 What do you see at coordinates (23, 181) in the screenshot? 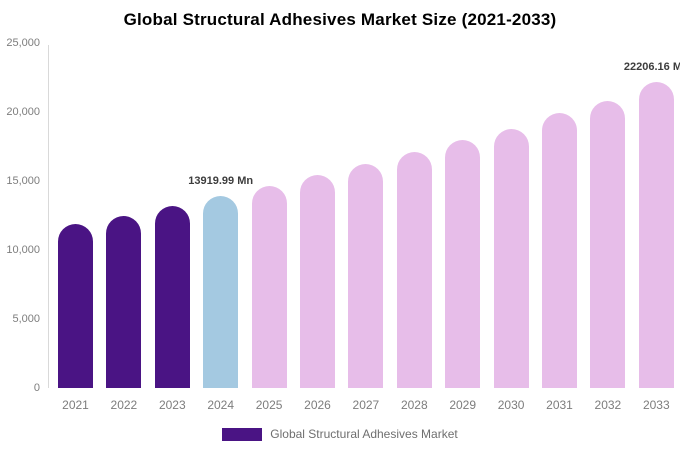
I see `y-tick-label: 15,000` at bounding box center [23, 181].